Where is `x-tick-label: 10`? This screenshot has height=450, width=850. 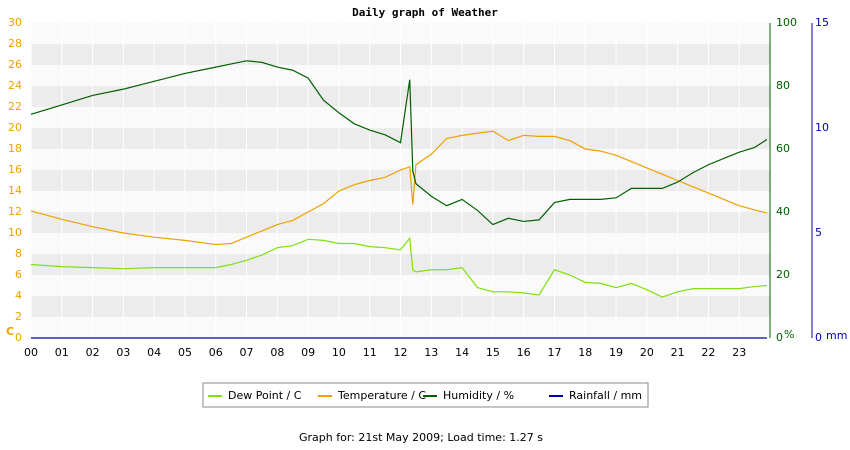
x-tick-label: 10 is located at coordinates (339, 352).